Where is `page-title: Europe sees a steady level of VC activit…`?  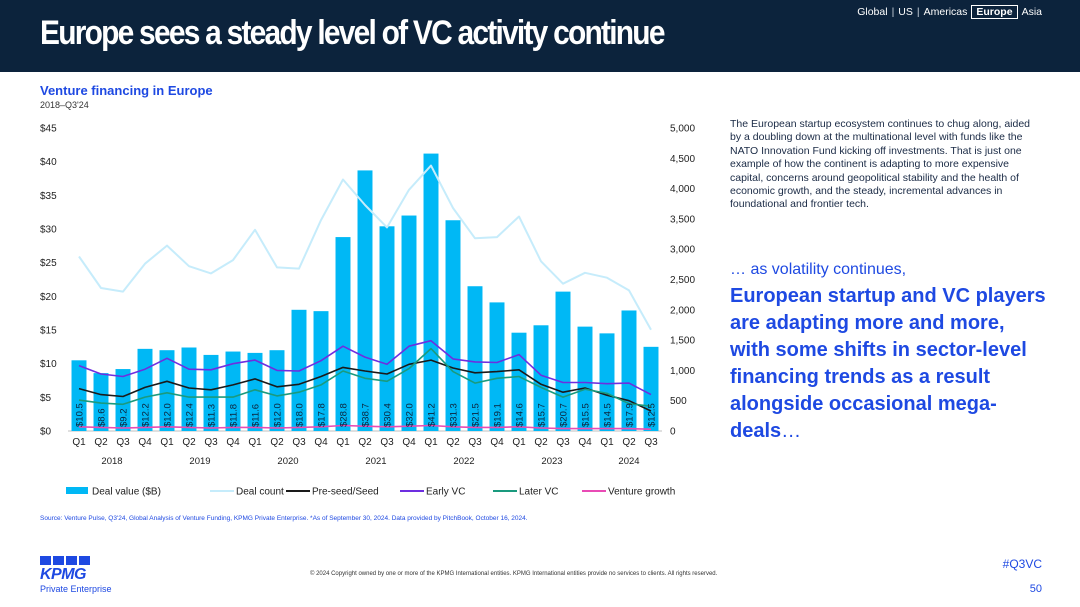 page-title: Europe sees a steady level of VC activit… is located at coordinates (352, 33).